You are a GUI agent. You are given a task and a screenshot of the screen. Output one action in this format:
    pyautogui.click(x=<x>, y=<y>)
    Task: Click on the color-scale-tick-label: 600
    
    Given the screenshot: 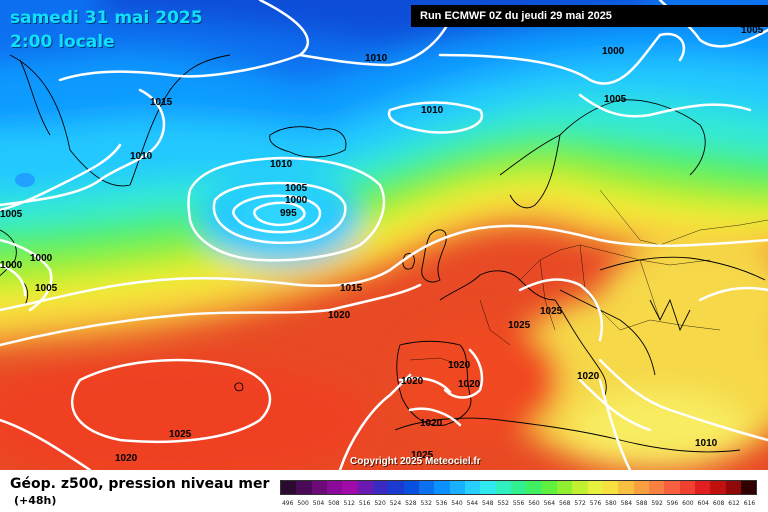 What is the action you would take?
    pyautogui.click(x=688, y=503)
    